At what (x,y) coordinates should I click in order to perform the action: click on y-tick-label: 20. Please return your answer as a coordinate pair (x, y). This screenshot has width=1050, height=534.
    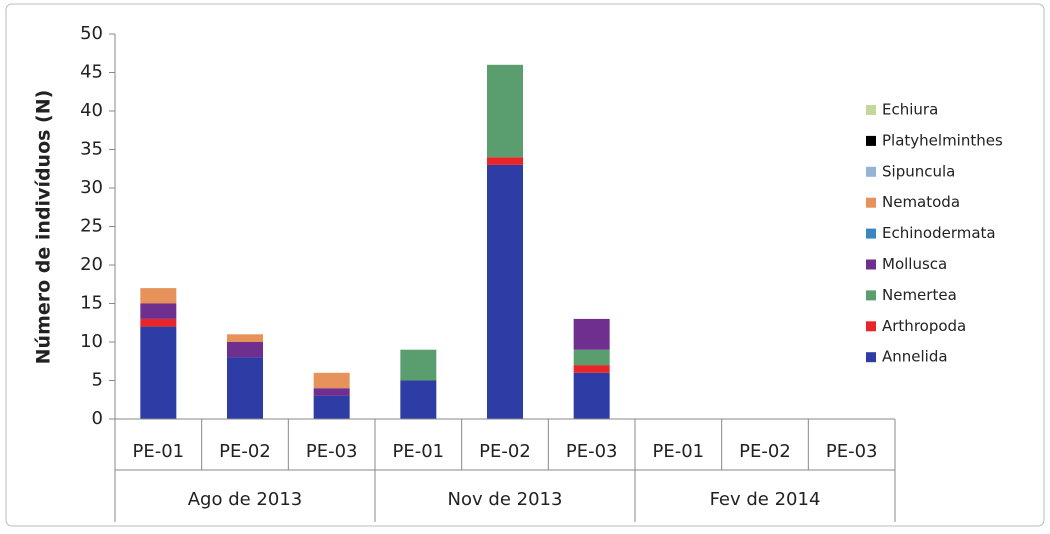
    Looking at the image, I should click on (91, 264).